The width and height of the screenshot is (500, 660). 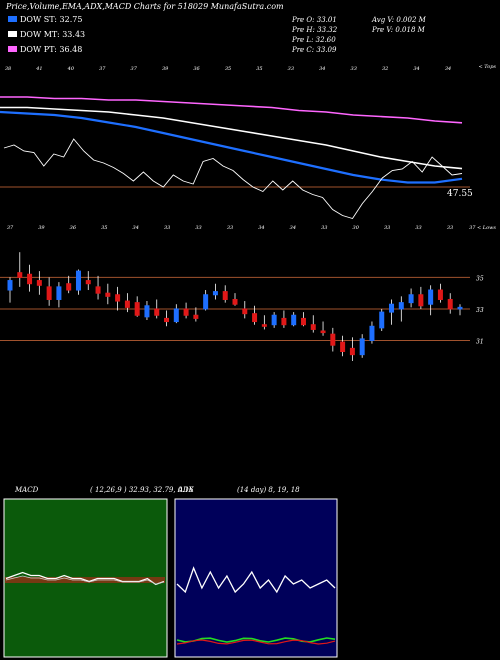 I want to click on price-level-label: 35, so click(x=480, y=278).